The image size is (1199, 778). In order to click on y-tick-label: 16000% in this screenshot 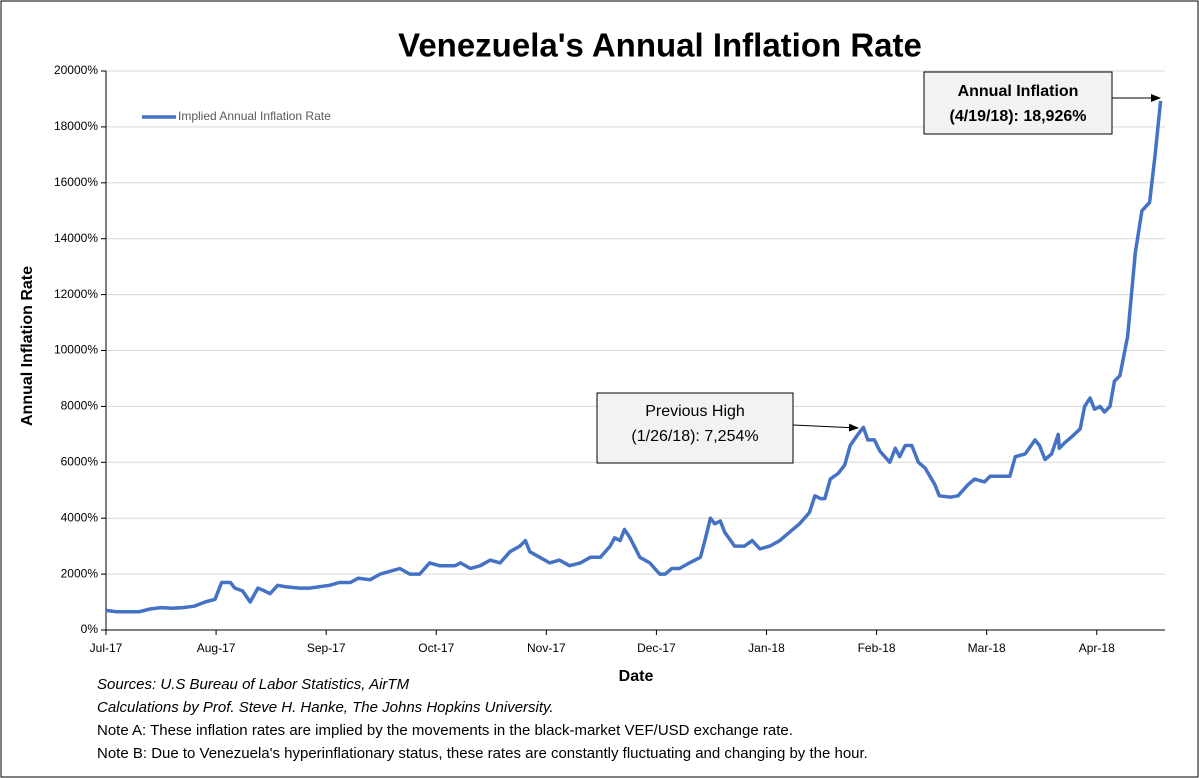, I will do `click(76, 182)`.